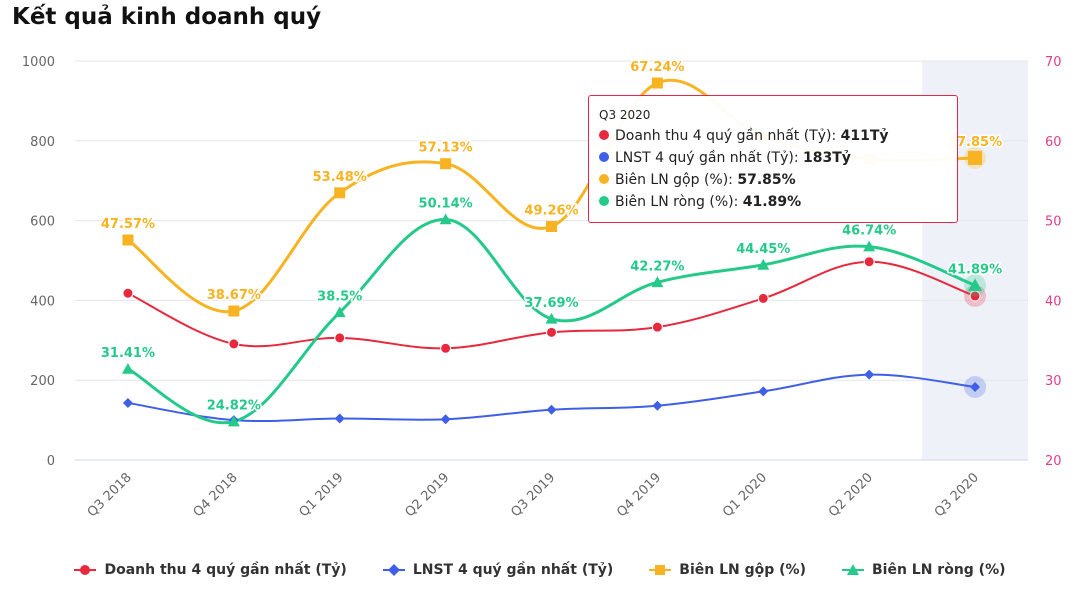  Describe the element at coordinates (128, 353) in the screenshot. I see `data-label: 31.41%` at that location.